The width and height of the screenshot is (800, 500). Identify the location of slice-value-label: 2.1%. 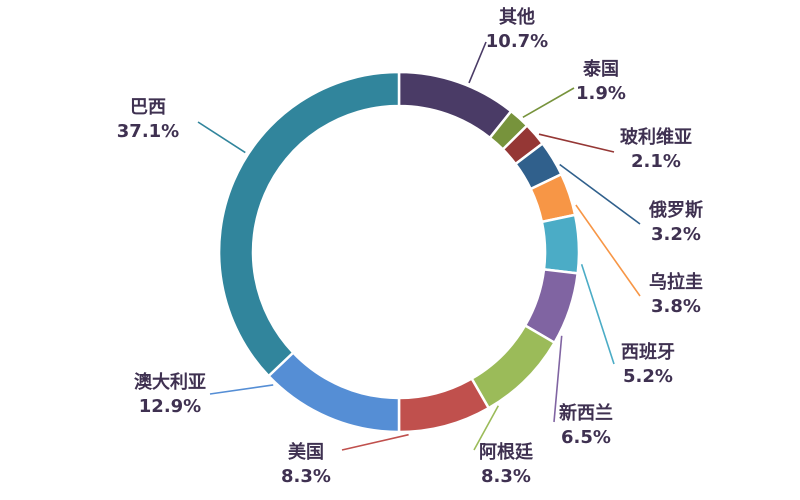
(656, 161).